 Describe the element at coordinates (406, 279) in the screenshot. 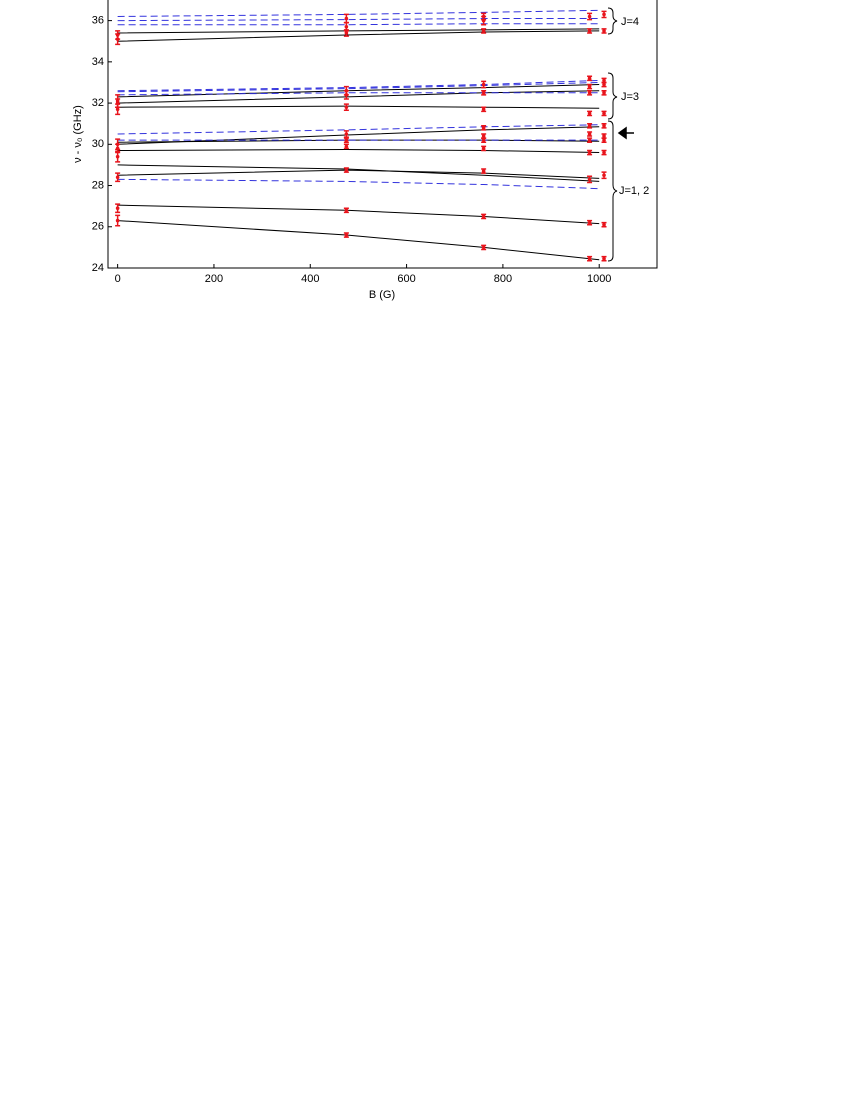

I see `x-tick-label: 600` at that location.